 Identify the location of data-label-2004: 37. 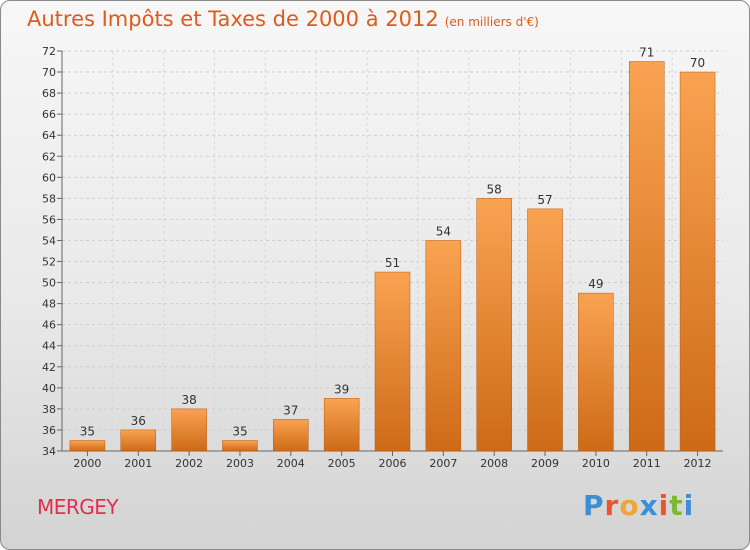
(290, 410).